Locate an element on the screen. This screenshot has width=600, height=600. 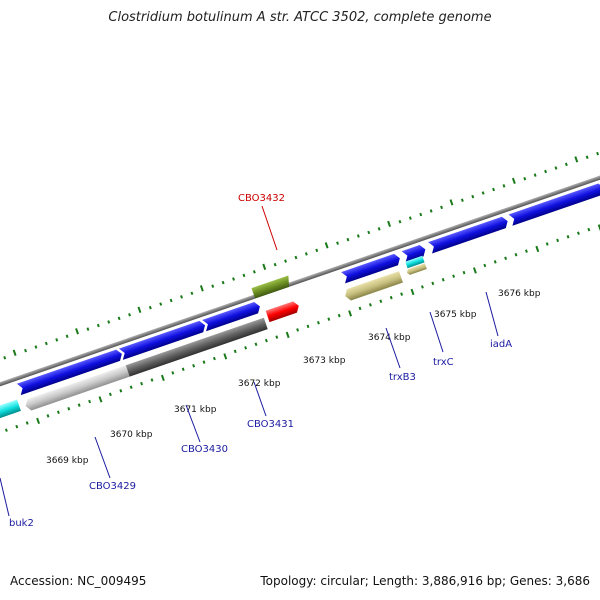
kbp-label: 3676 kbp is located at coordinates (519, 294).